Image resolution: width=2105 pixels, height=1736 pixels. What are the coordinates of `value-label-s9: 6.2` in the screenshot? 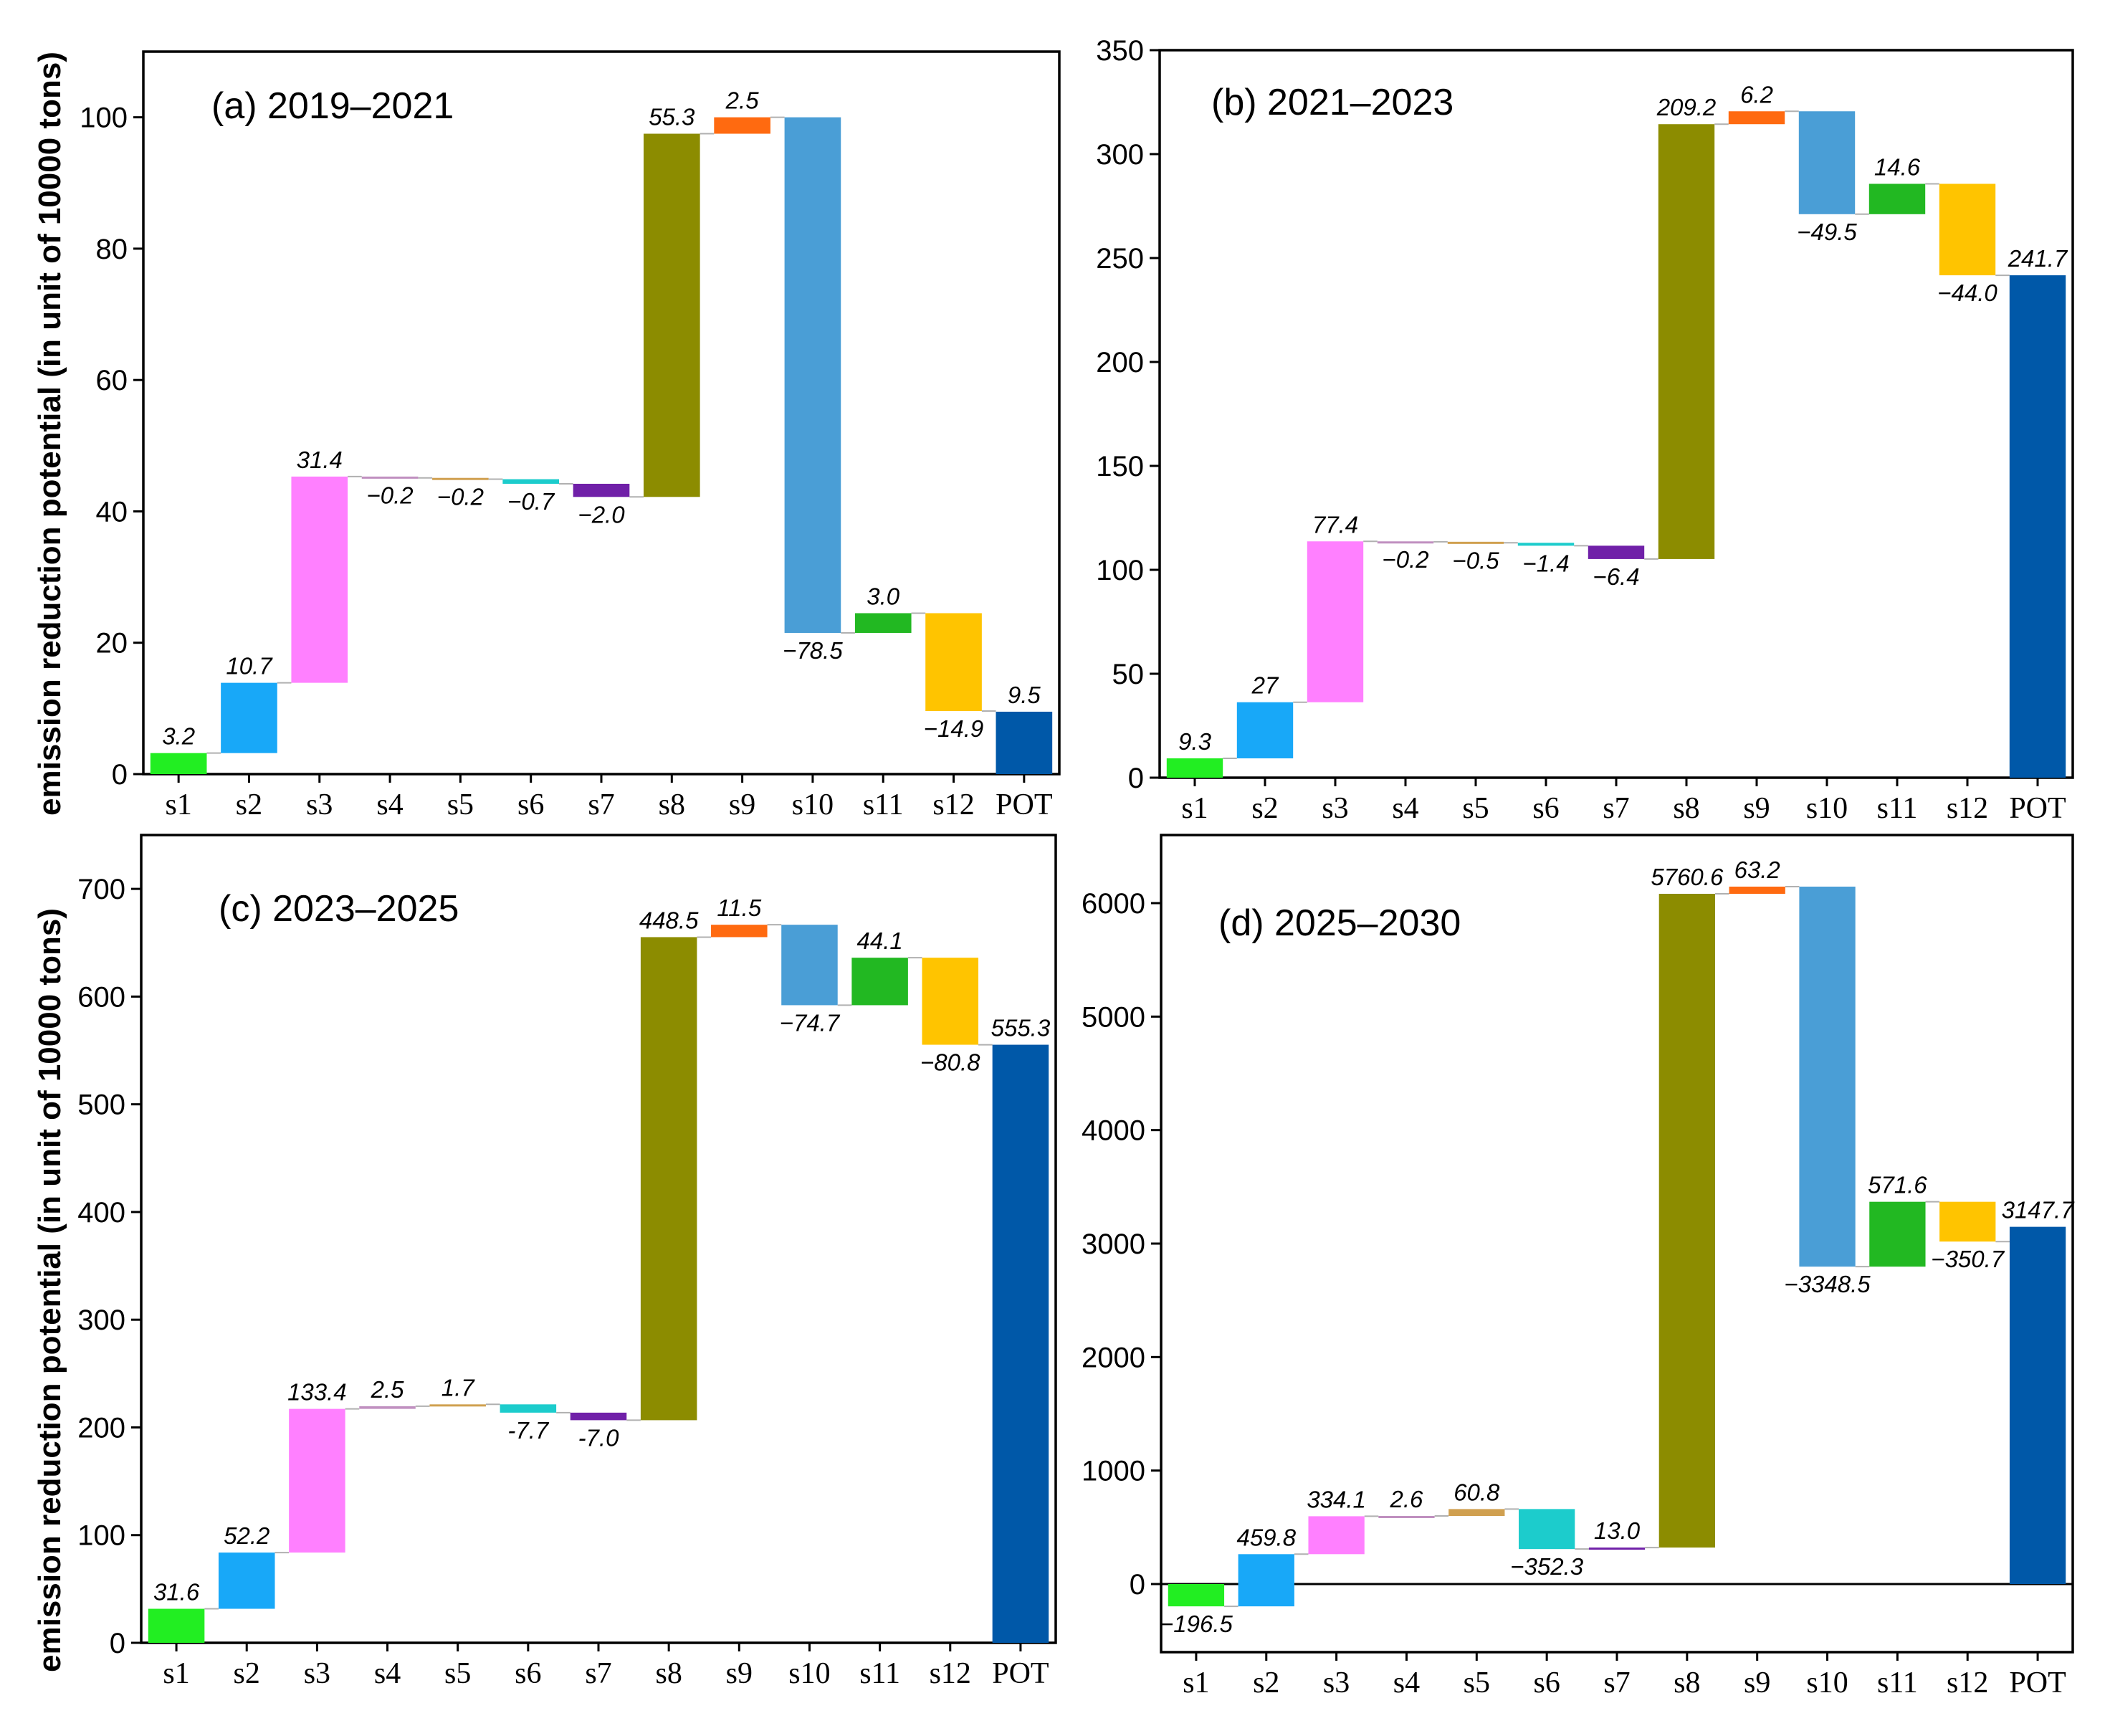 It's located at (1756, 94).